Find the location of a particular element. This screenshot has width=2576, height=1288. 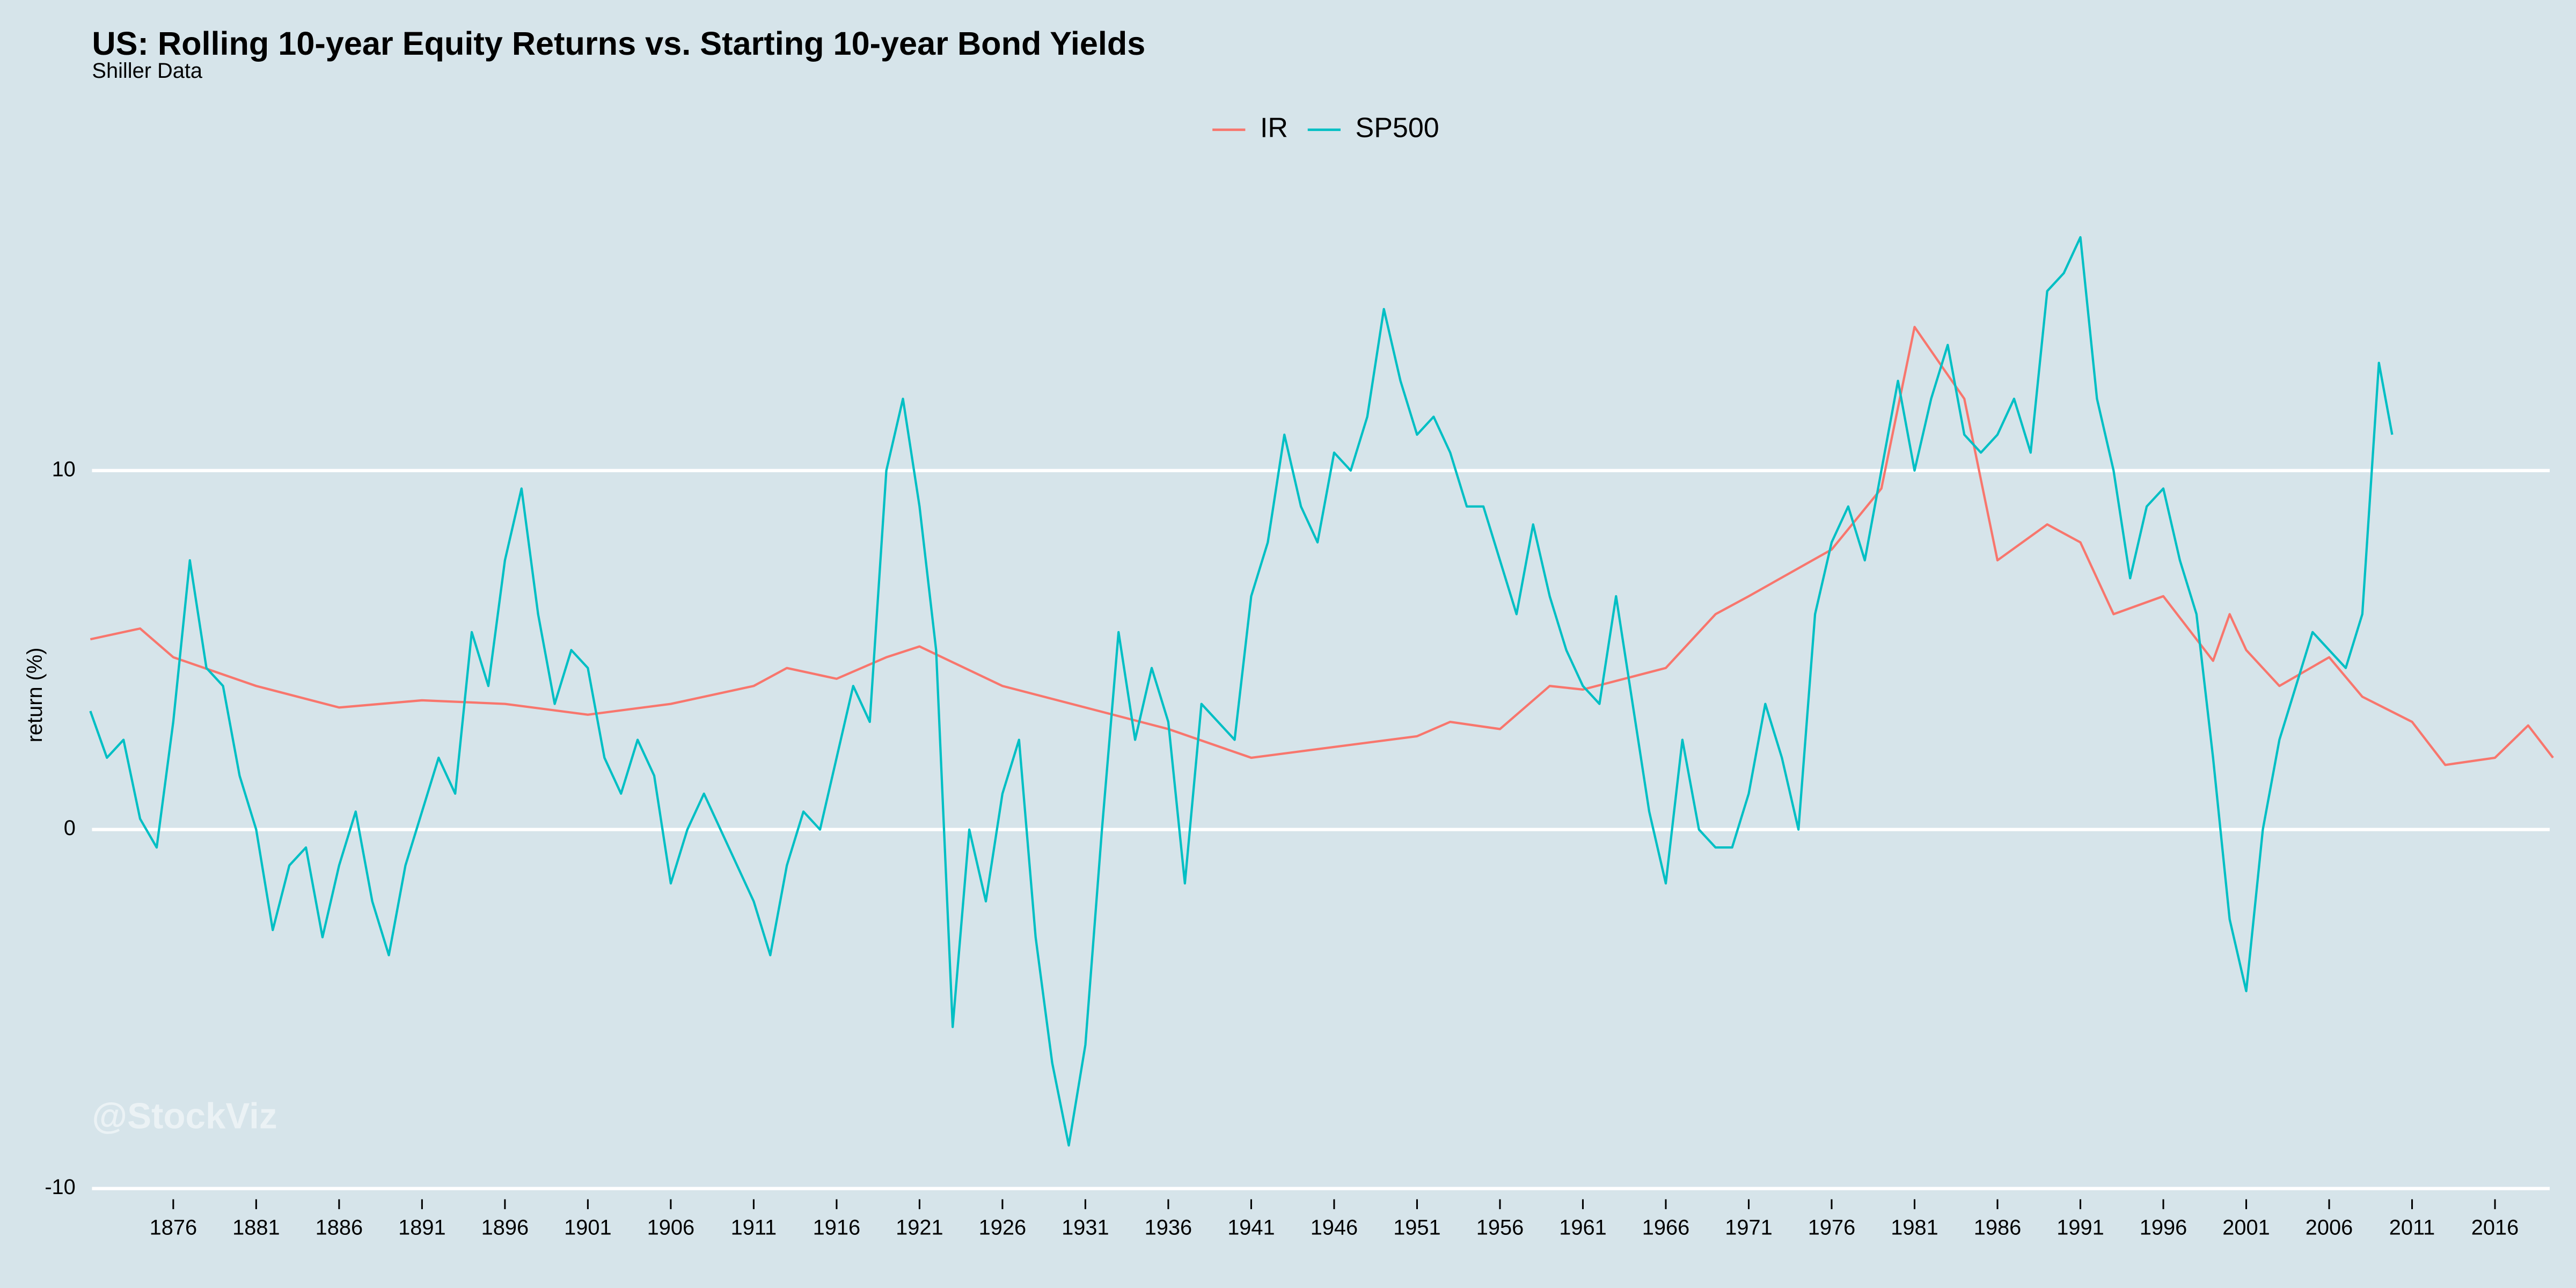

x-tick-label: 2011 is located at coordinates (2412, 1227).